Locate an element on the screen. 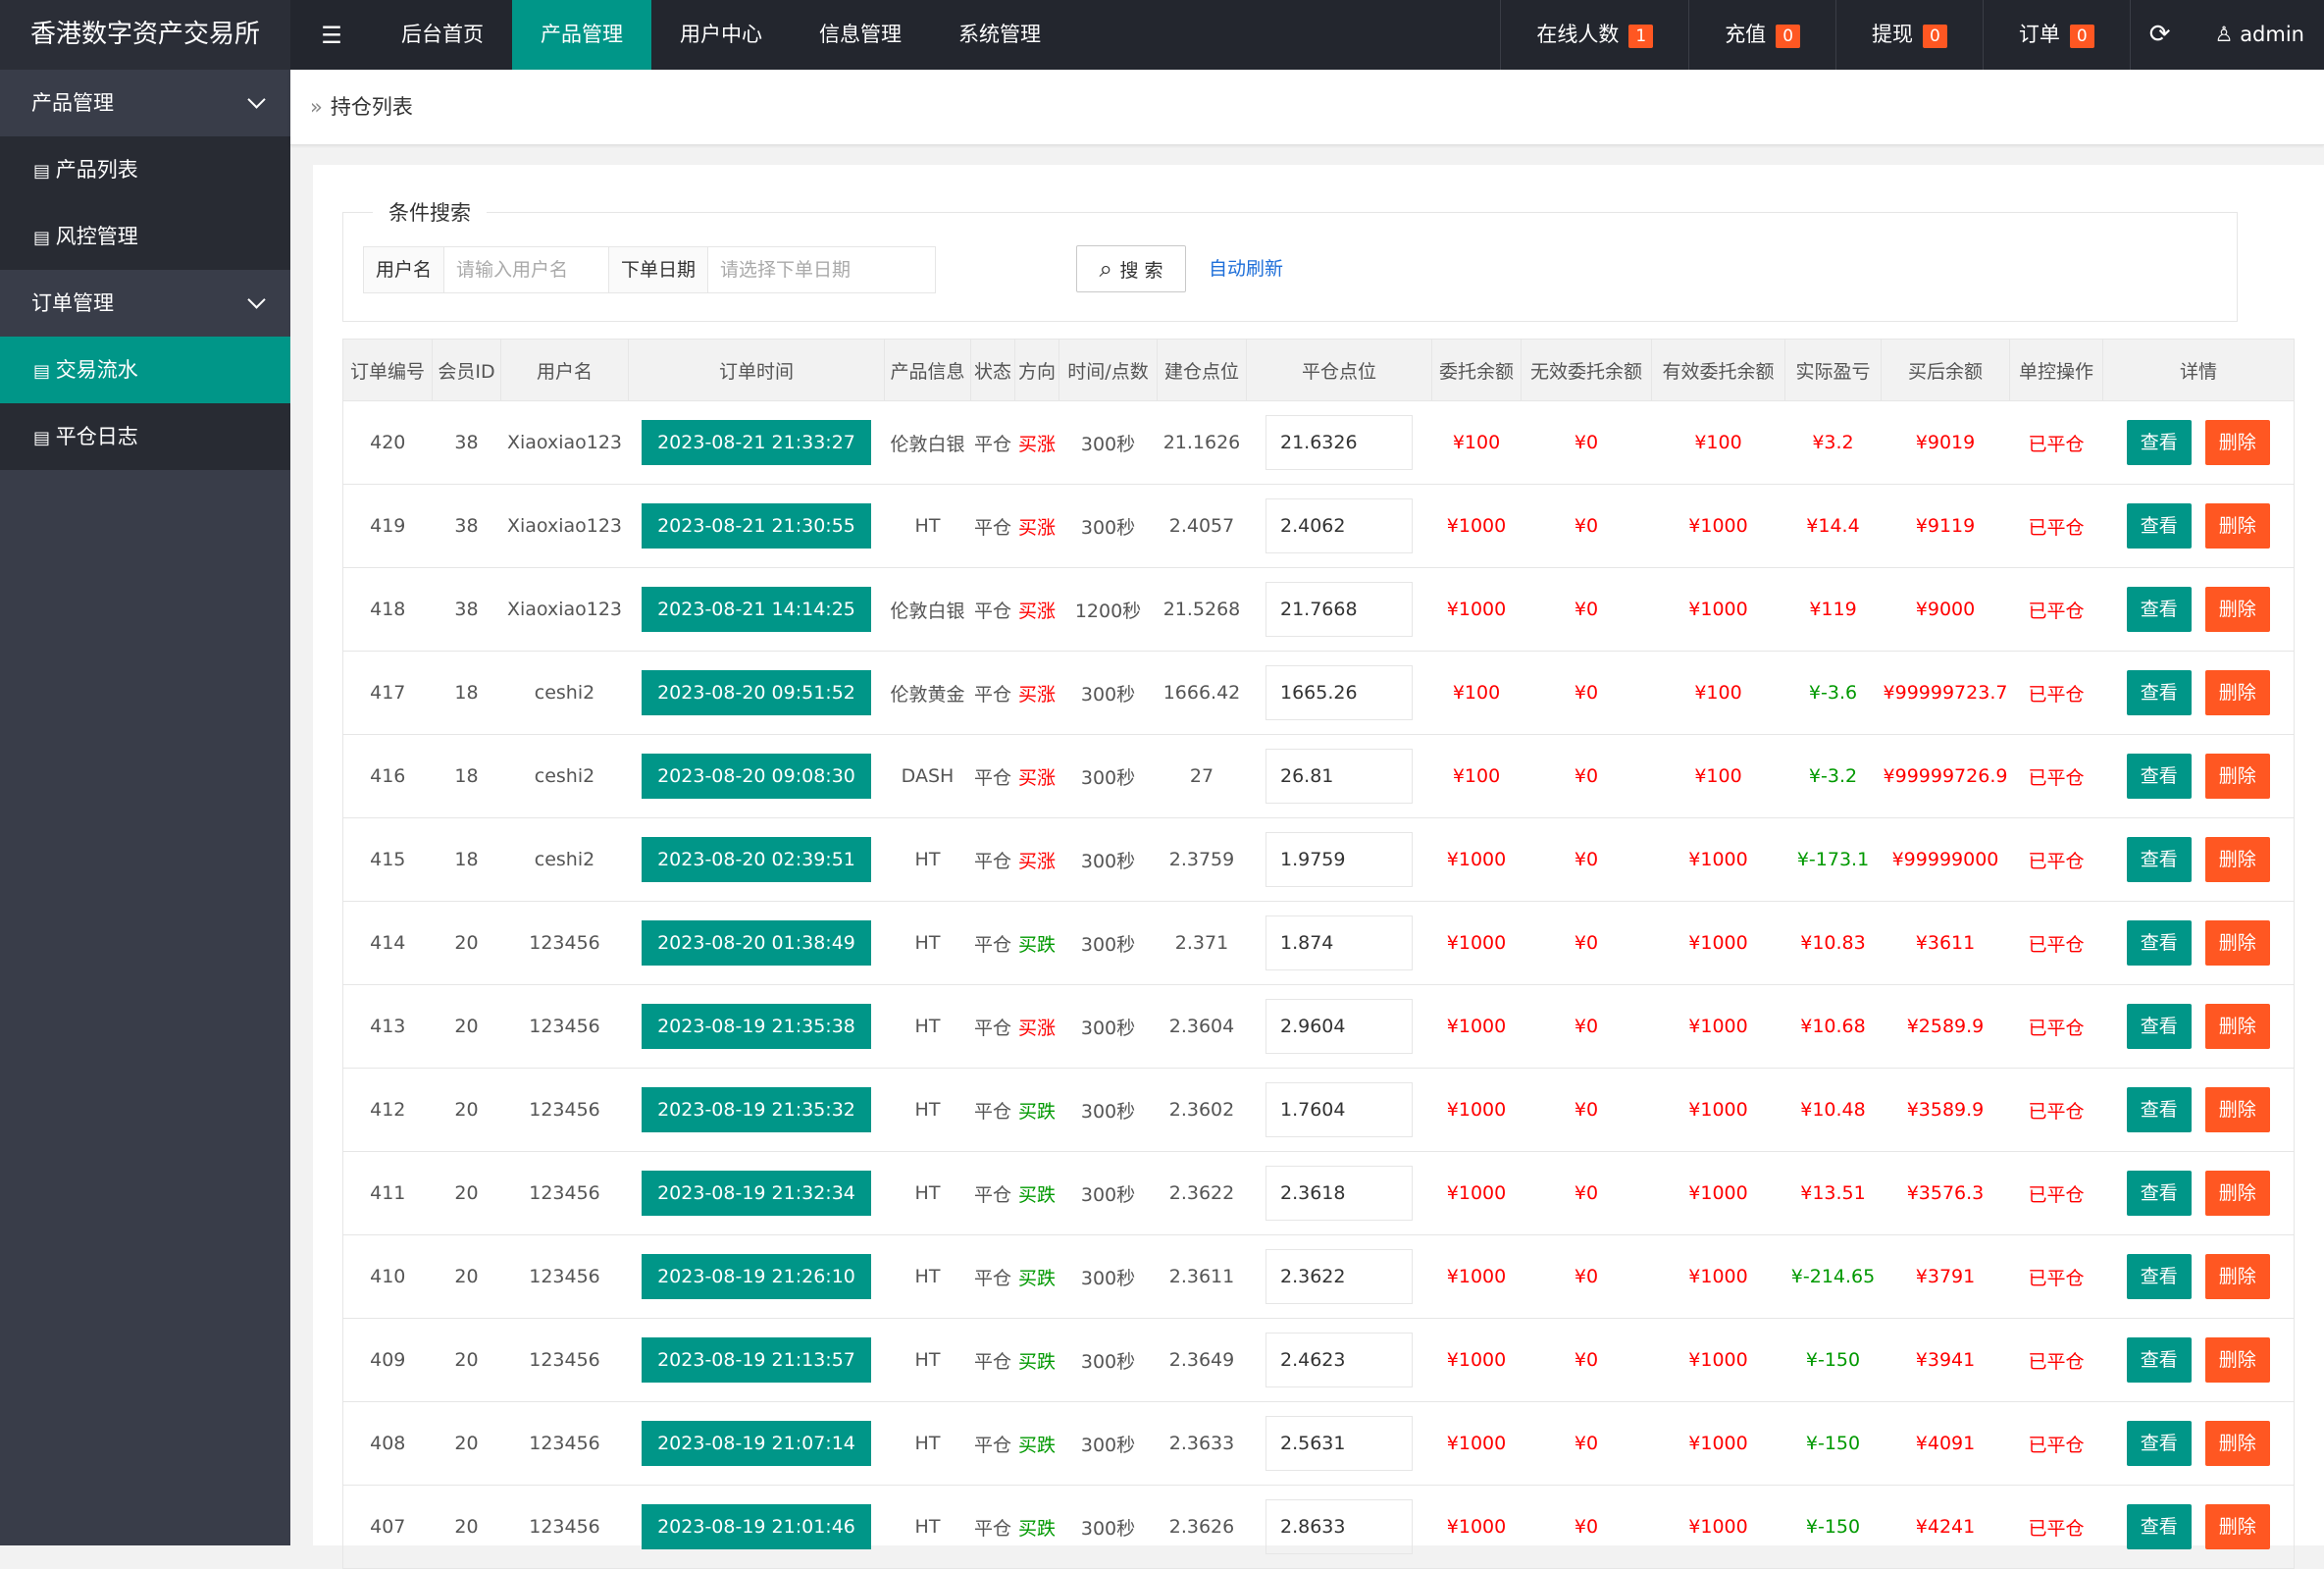 The image size is (2324, 1569). nav-item: 系统管理 is located at coordinates (999, 34).